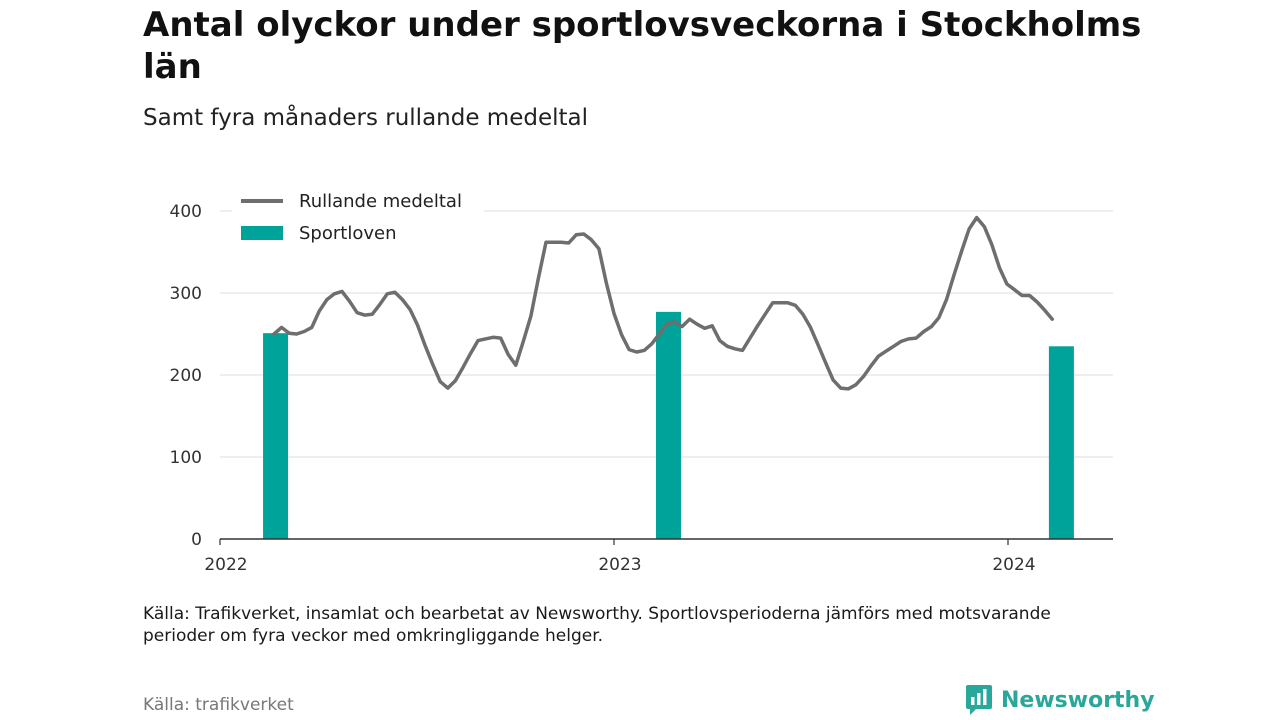 The height and width of the screenshot is (720, 1280). I want to click on source-label: Källa: trafikverket, so click(218, 705).